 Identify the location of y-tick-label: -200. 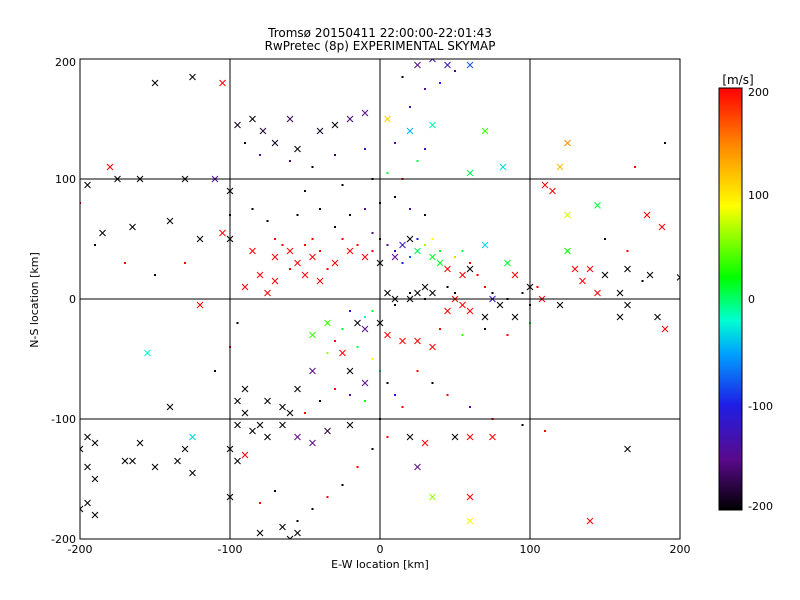
(63, 539).